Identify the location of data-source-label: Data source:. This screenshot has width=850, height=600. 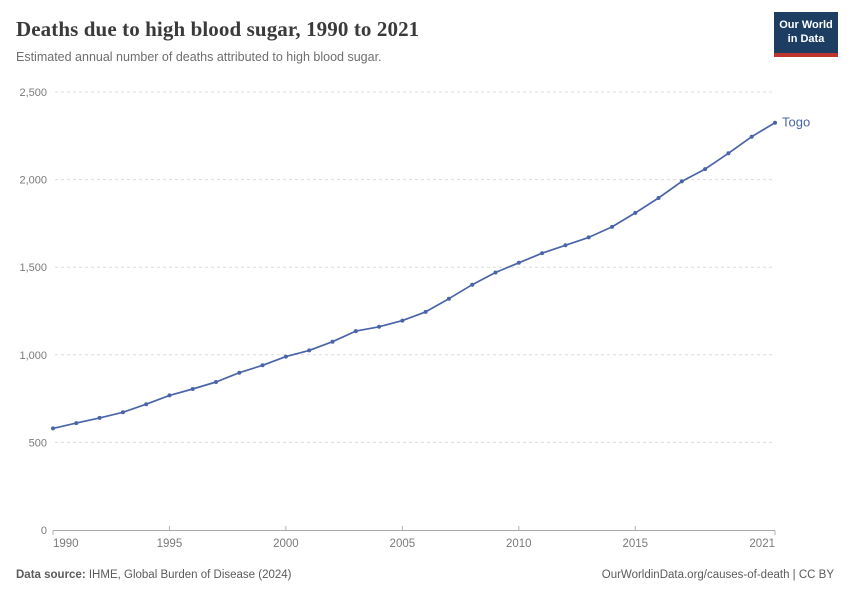
(51, 575).